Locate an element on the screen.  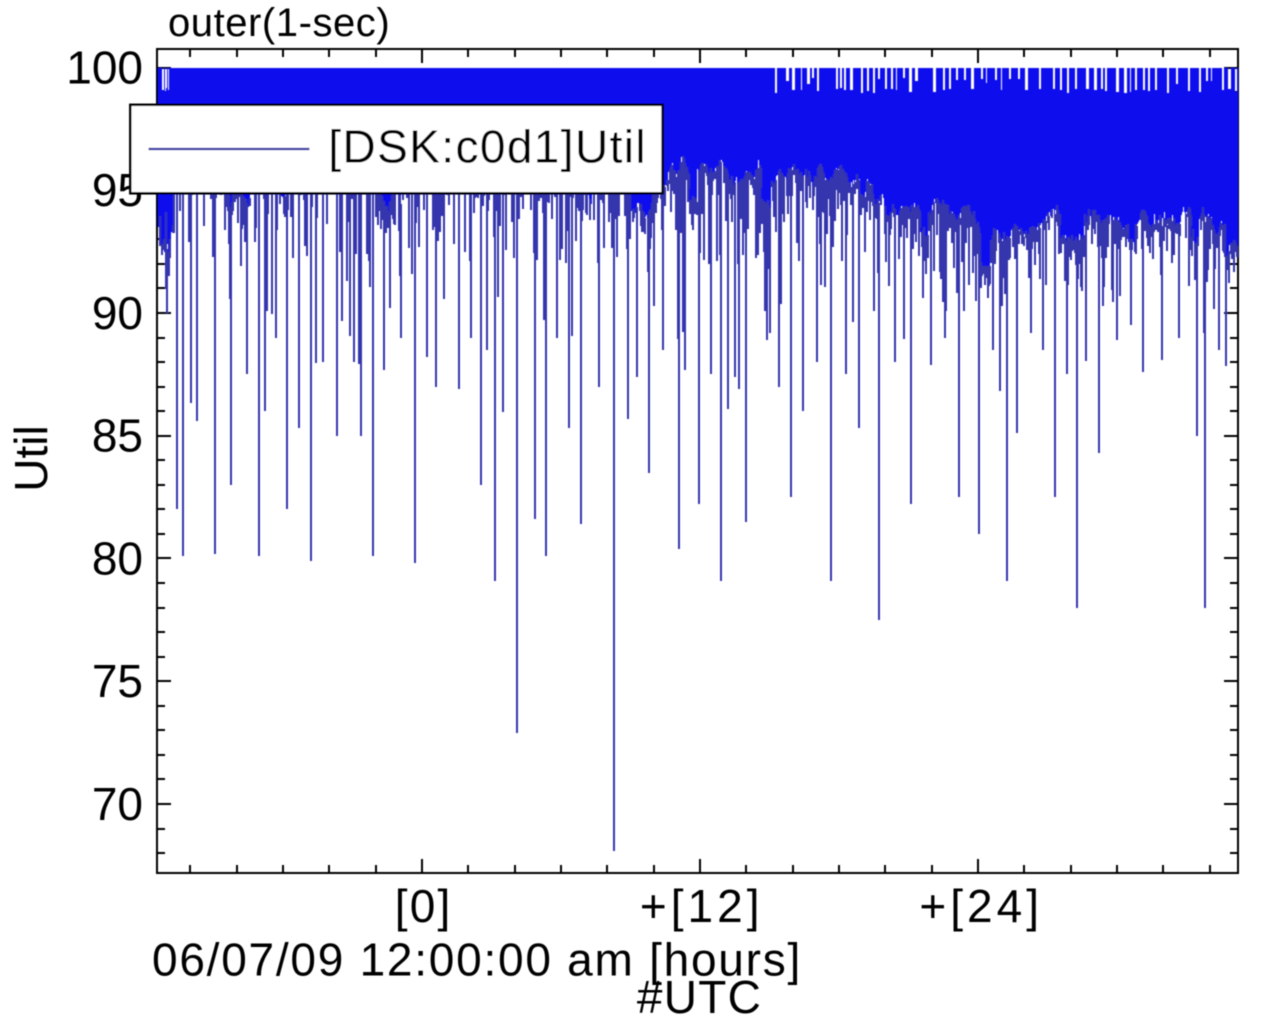
svg-text: +[24] is located at coordinates (981, 906).